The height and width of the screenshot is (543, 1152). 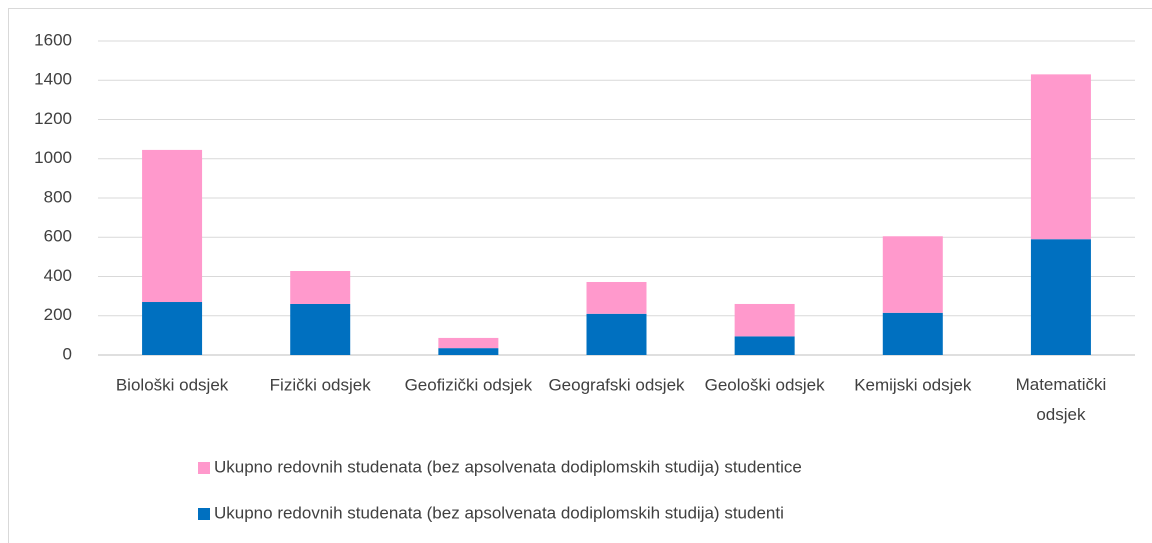 What do you see at coordinates (616, 384) in the screenshot?
I see `x-tick-label: Geografski odsjek` at bounding box center [616, 384].